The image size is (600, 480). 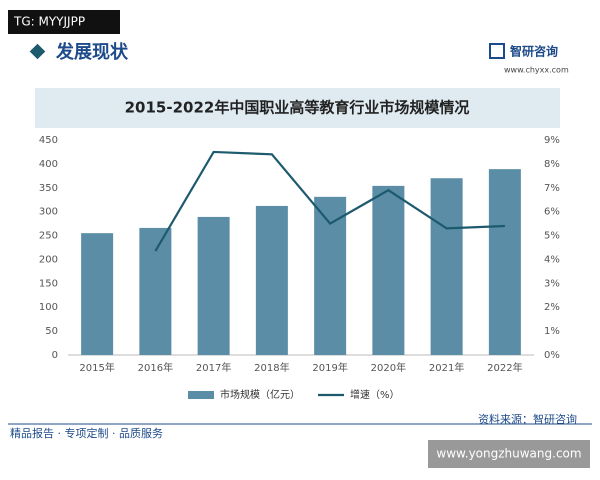 What do you see at coordinates (375, 394) in the screenshot?
I see `legend-label: 增速（%）` at bounding box center [375, 394].